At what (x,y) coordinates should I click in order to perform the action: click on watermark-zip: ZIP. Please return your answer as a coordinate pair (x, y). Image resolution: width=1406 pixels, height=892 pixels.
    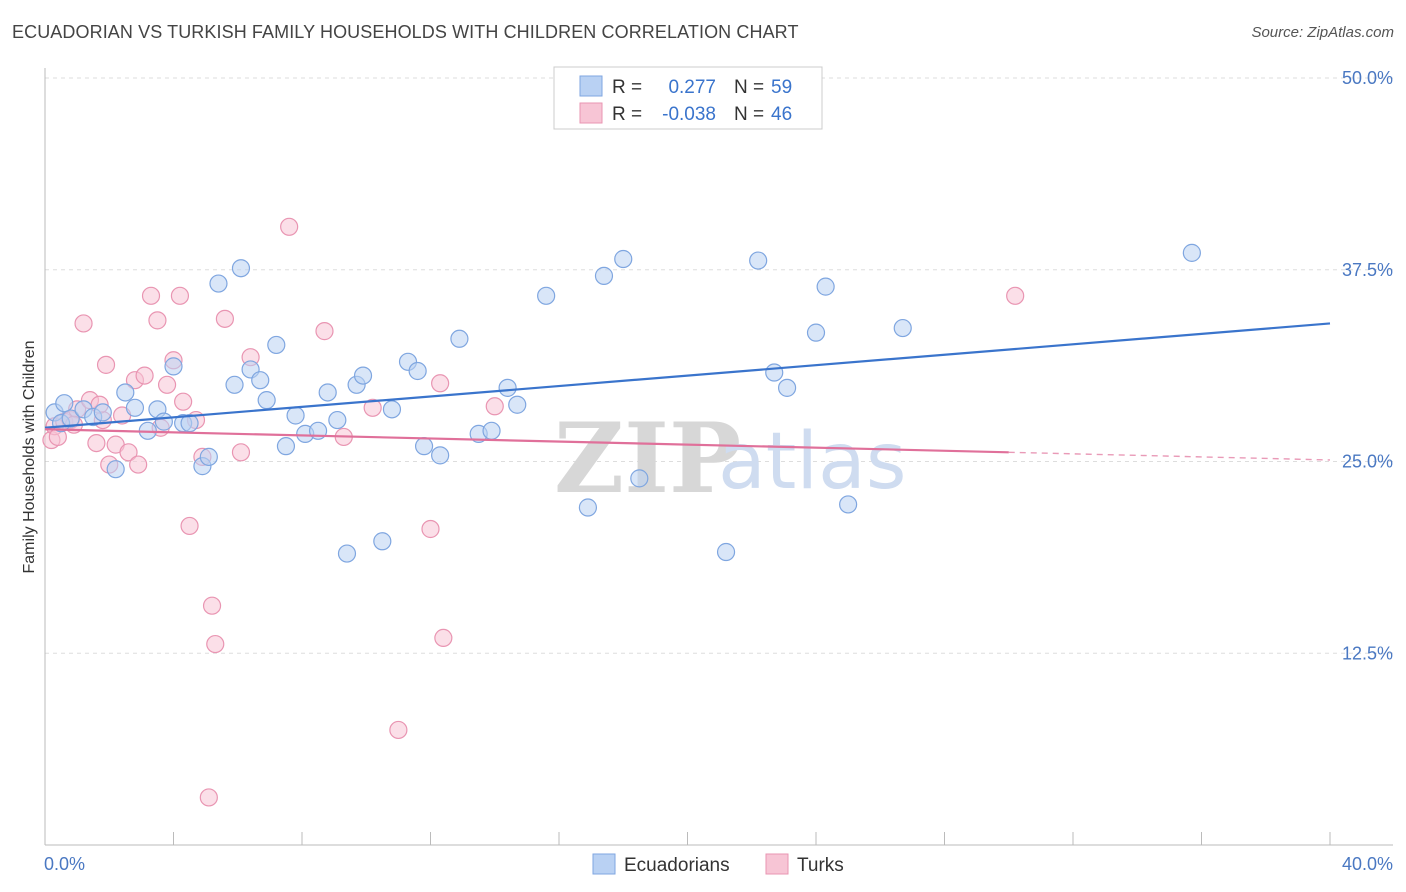
    Looking at the image, I should click on (647, 458).